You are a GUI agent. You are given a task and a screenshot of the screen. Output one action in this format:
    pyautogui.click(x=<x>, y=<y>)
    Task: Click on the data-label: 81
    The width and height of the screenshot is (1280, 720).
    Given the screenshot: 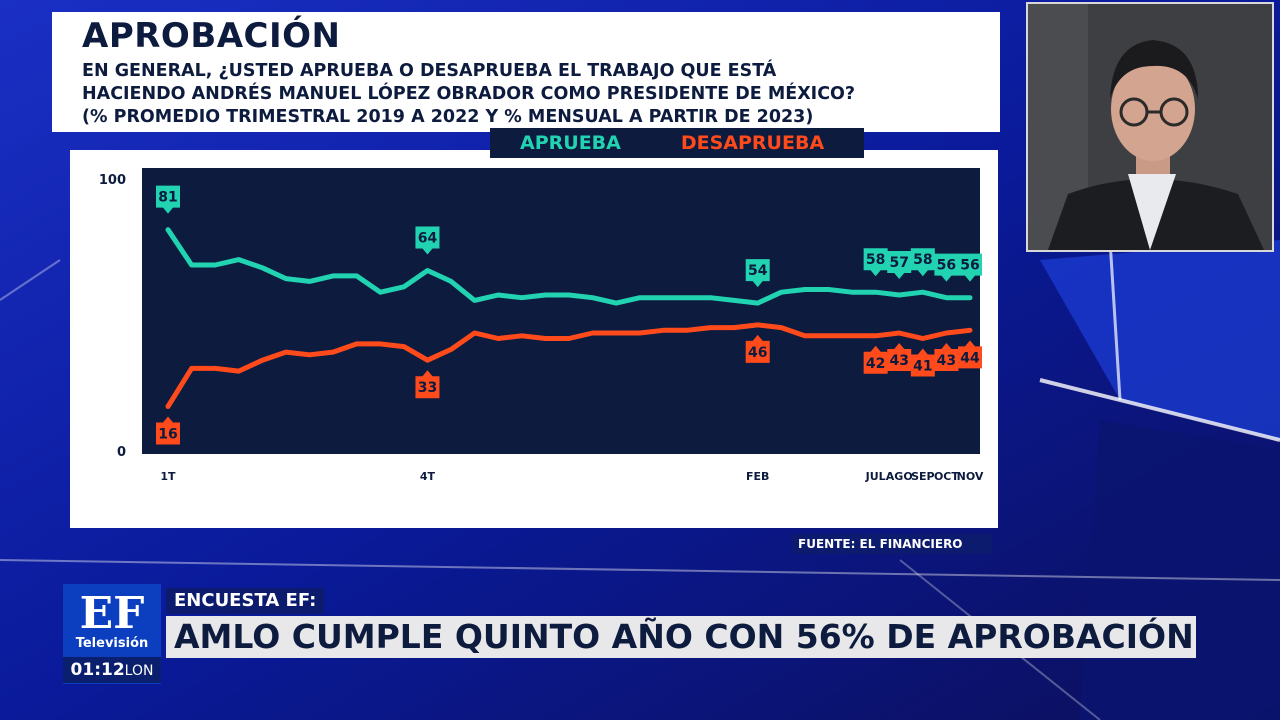 What is the action you would take?
    pyautogui.click(x=168, y=199)
    